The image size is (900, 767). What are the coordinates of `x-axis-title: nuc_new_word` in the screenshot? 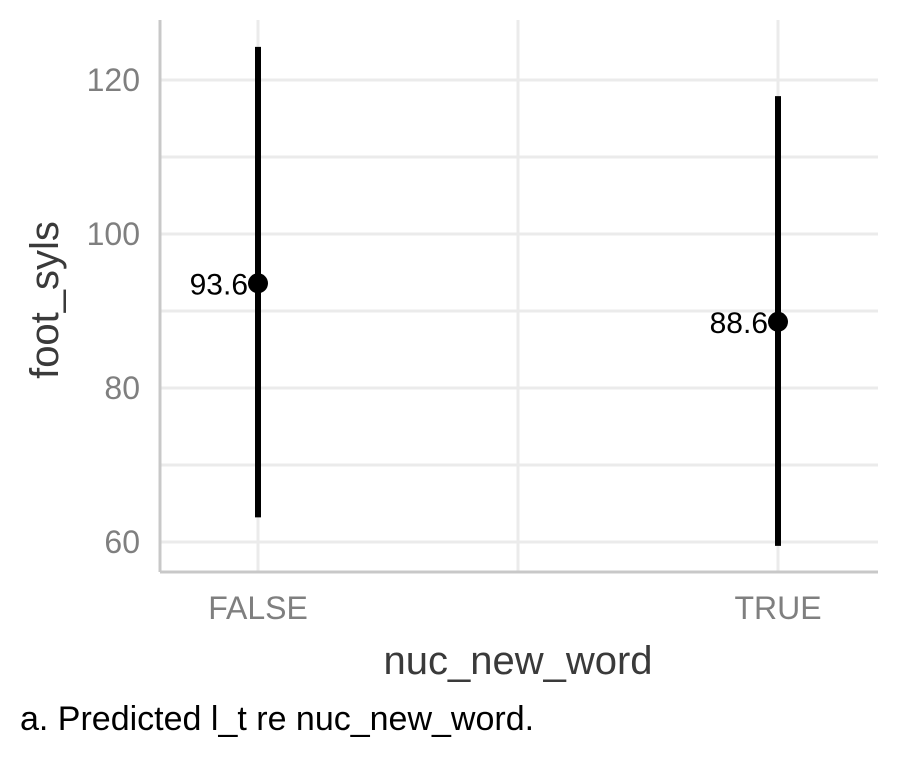 It's located at (517, 661).